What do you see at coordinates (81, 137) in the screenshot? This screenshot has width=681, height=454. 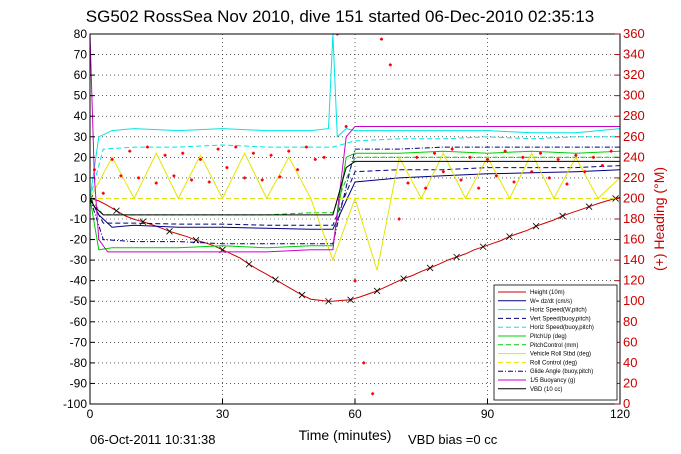 I see `y-tick-label: 30` at bounding box center [81, 137].